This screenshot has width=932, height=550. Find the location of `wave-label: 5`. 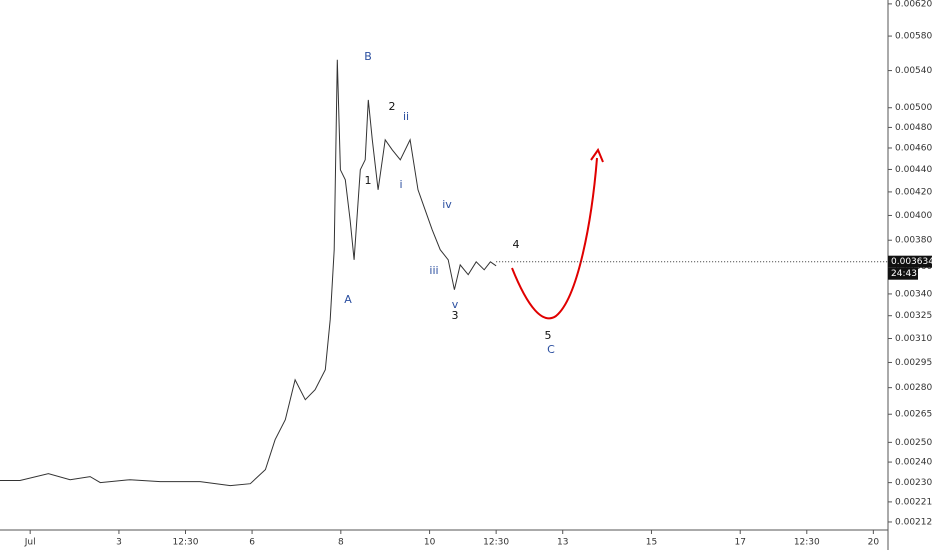

wave-label: 5 is located at coordinates (548, 335).